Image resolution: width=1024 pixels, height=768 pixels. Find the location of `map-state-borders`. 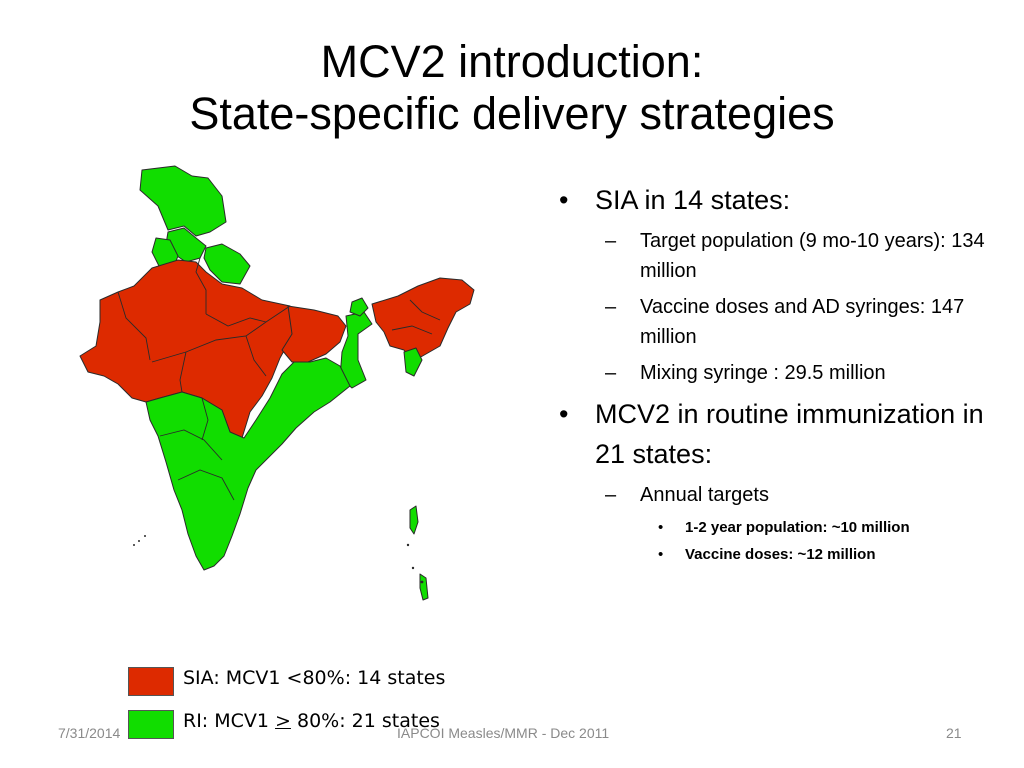

map-state-borders is located at coordinates (279, 379).